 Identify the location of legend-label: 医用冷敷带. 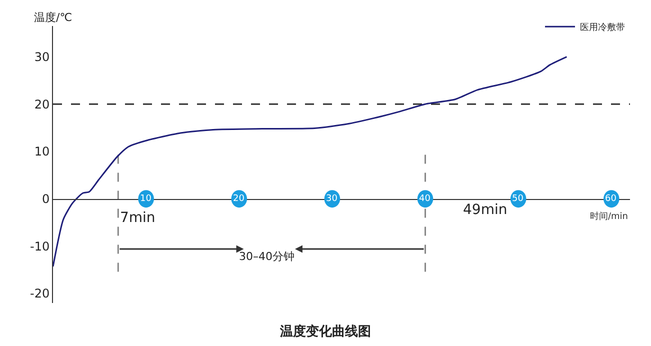
(602, 28).